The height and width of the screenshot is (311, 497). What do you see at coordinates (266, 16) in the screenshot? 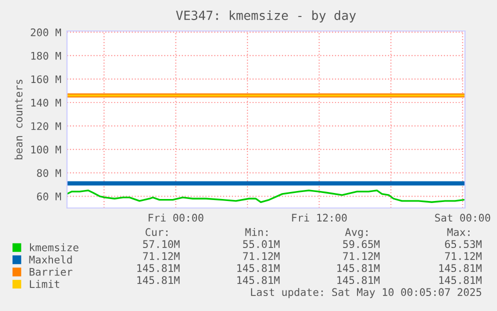
I see `chart-title: VE347: kmemsize - by day` at bounding box center [266, 16].